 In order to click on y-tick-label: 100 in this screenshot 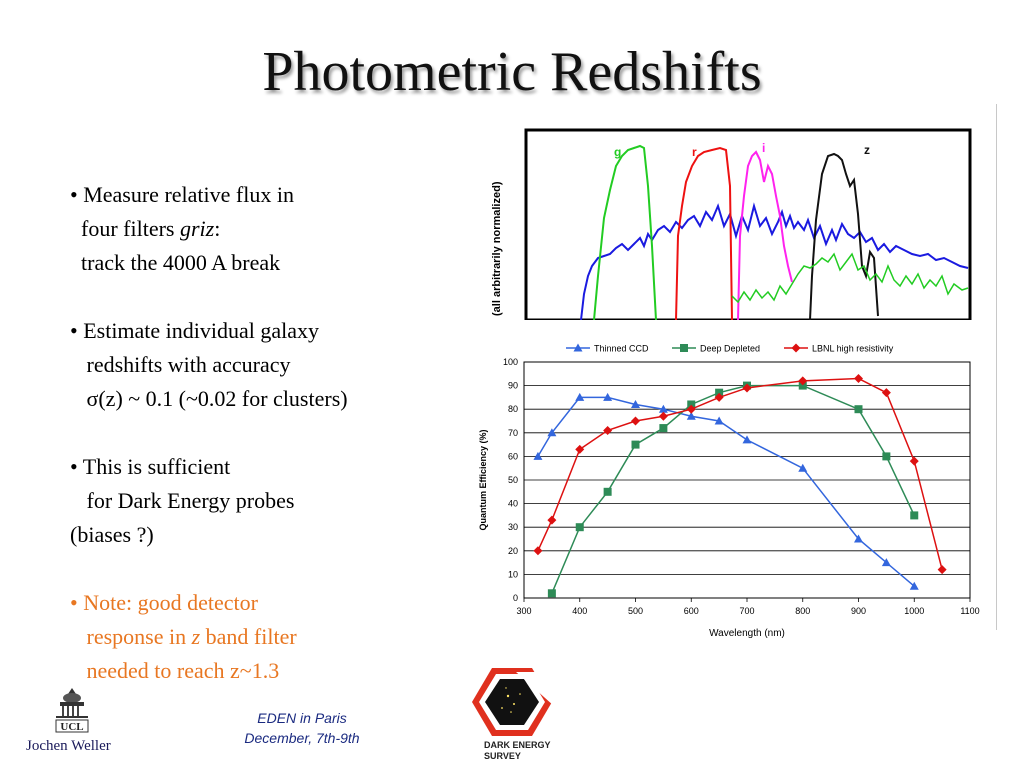, I will do `click(510, 362)`.